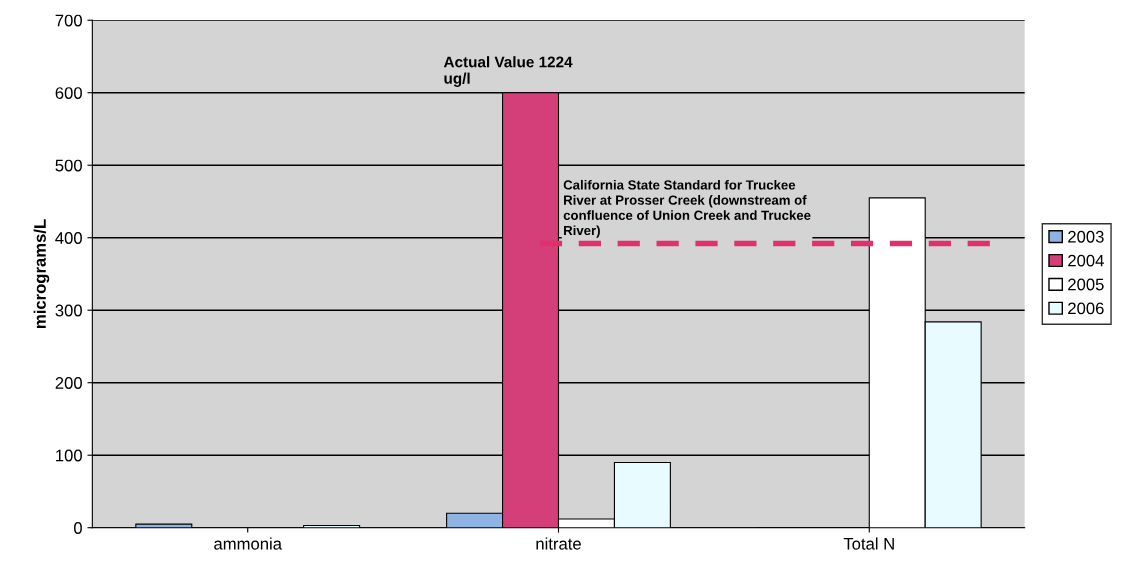 Image resolution: width=1126 pixels, height=578 pixels. What do you see at coordinates (77, 528) in the screenshot?
I see `y-tick-label: 0` at bounding box center [77, 528].